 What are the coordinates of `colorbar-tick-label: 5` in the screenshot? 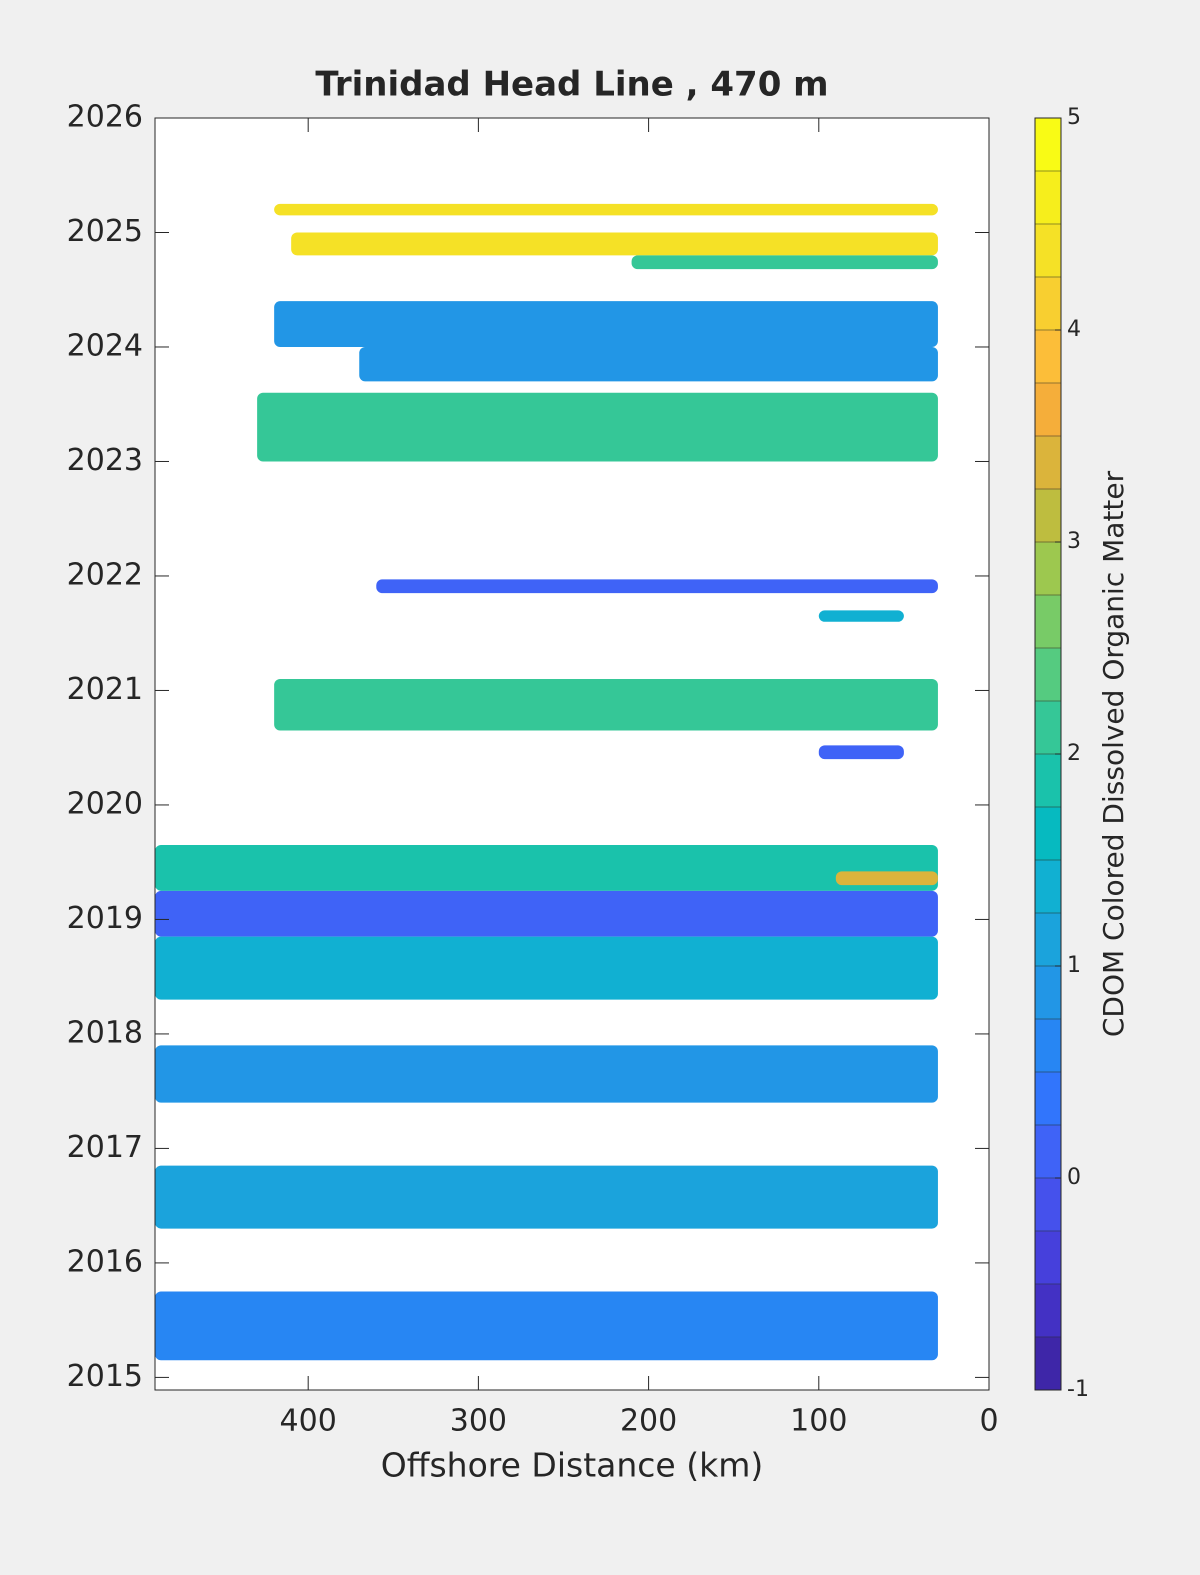 It's located at (1074, 117).